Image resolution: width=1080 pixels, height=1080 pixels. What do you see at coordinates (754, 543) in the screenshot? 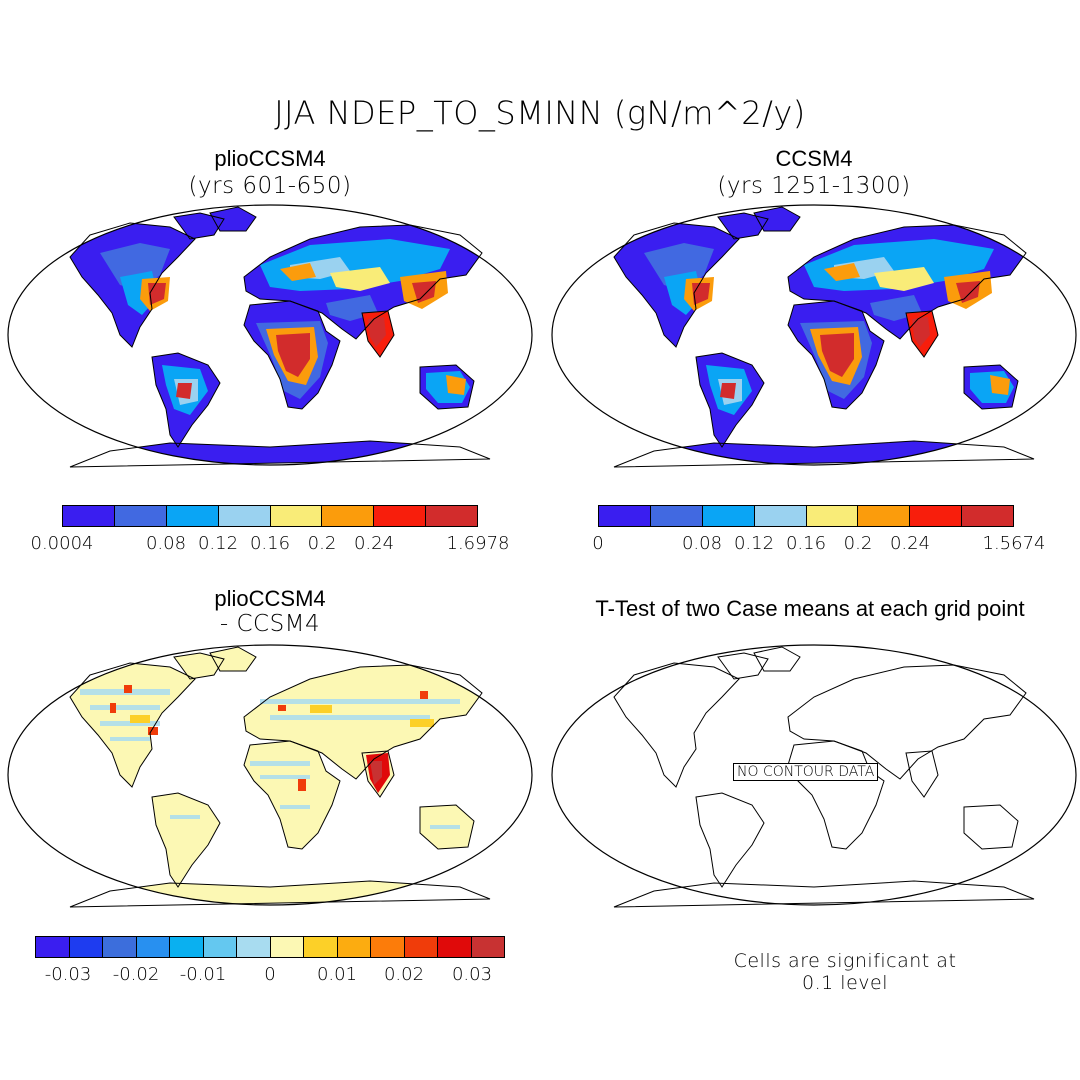
I see `colorbar-2-tick: 0.12` at bounding box center [754, 543].